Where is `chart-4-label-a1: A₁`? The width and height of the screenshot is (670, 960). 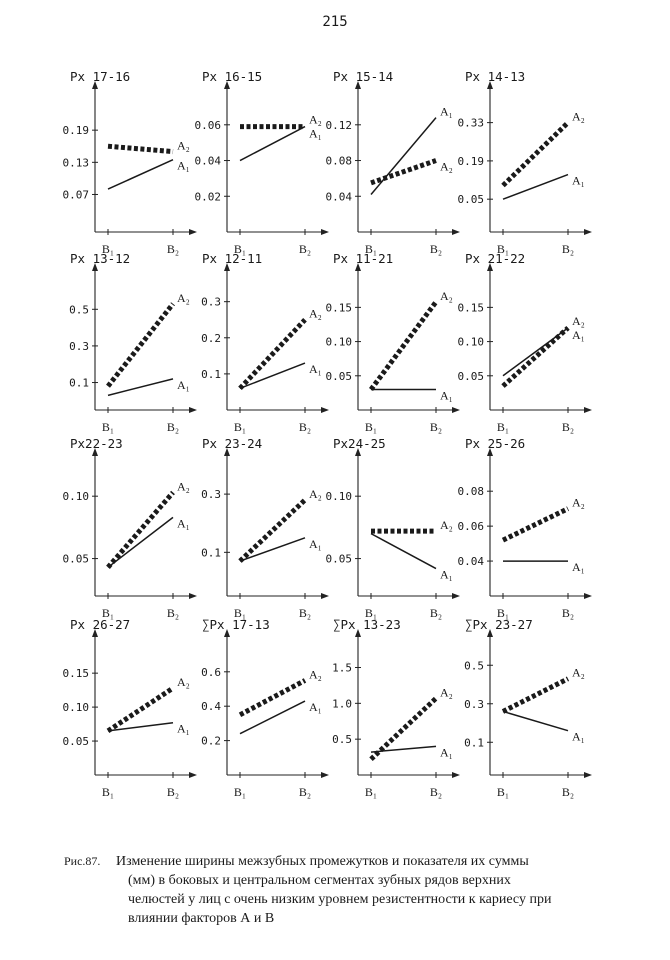 chart-4-label-a1: A₁ is located at coordinates (578, 181).